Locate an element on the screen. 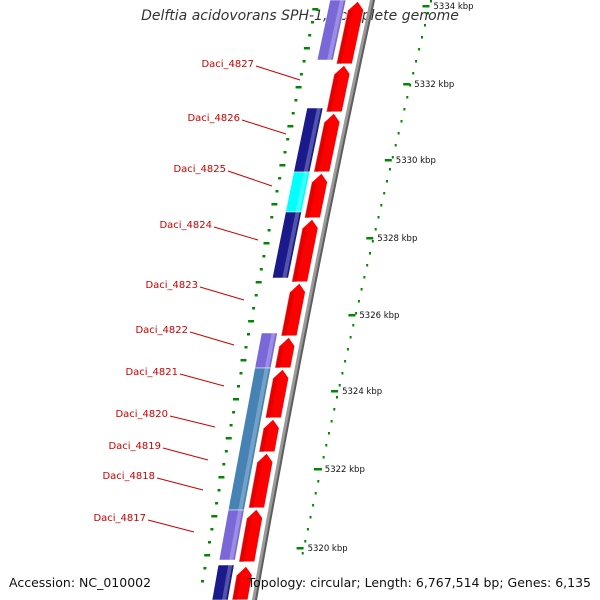 The image size is (600, 600). gene-label: Daci_4823 is located at coordinates (171, 285).